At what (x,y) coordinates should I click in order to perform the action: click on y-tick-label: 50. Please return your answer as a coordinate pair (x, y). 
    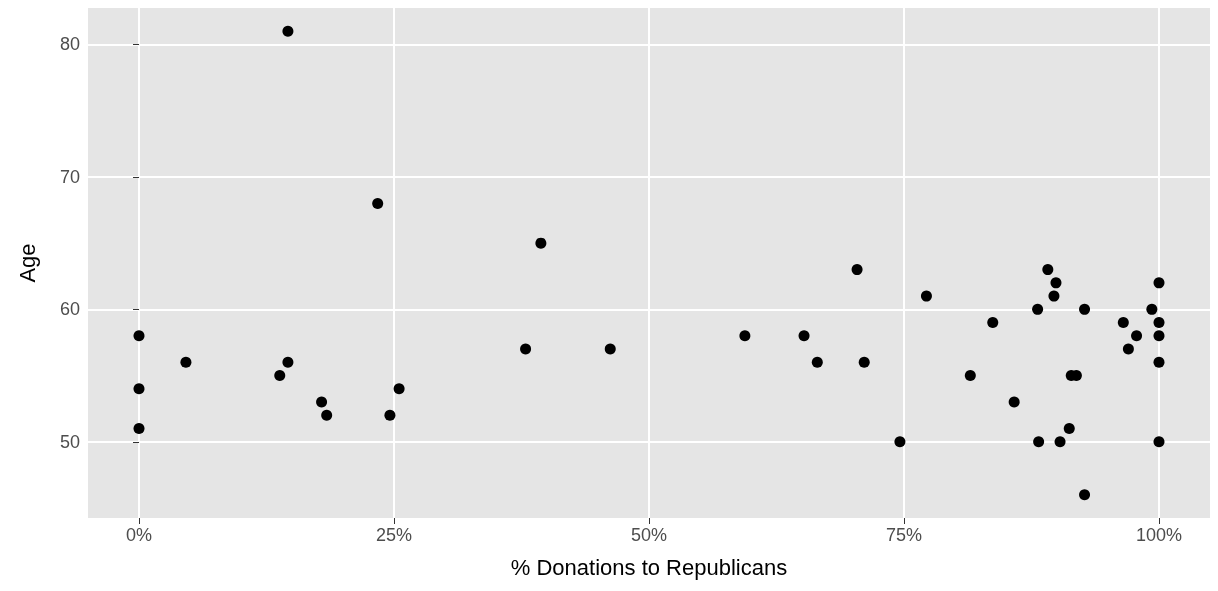
    Looking at the image, I should click on (69, 441).